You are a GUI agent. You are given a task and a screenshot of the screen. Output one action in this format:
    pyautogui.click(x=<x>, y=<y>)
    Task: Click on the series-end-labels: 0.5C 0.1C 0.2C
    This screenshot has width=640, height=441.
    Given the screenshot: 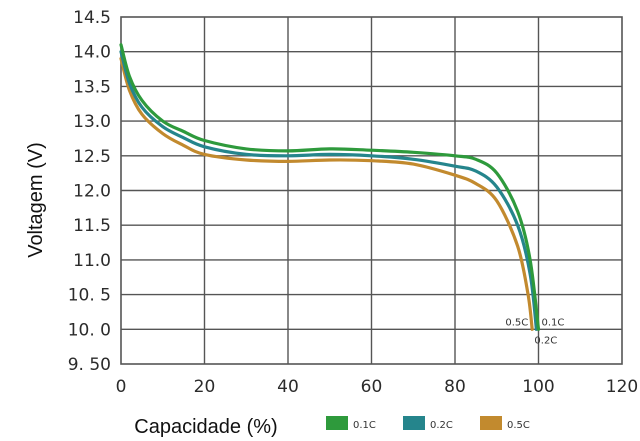 What is the action you would take?
    pyautogui.click(x=534, y=331)
    